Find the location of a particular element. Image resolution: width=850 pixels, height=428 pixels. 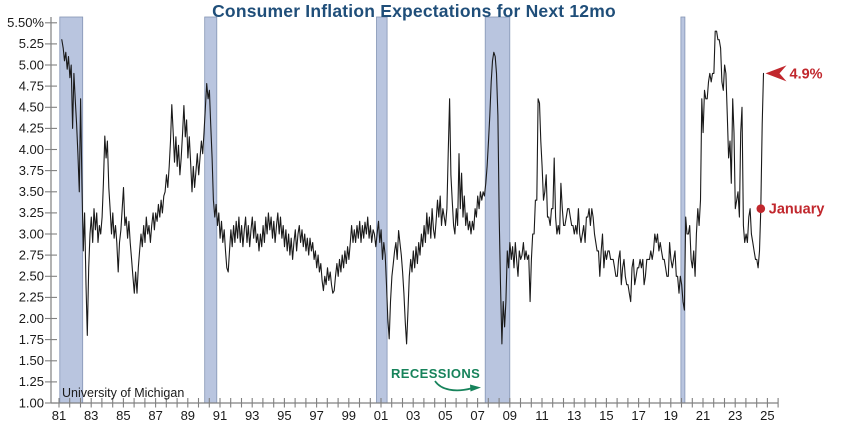

x-tick-label: 09 is located at coordinates (510, 415).